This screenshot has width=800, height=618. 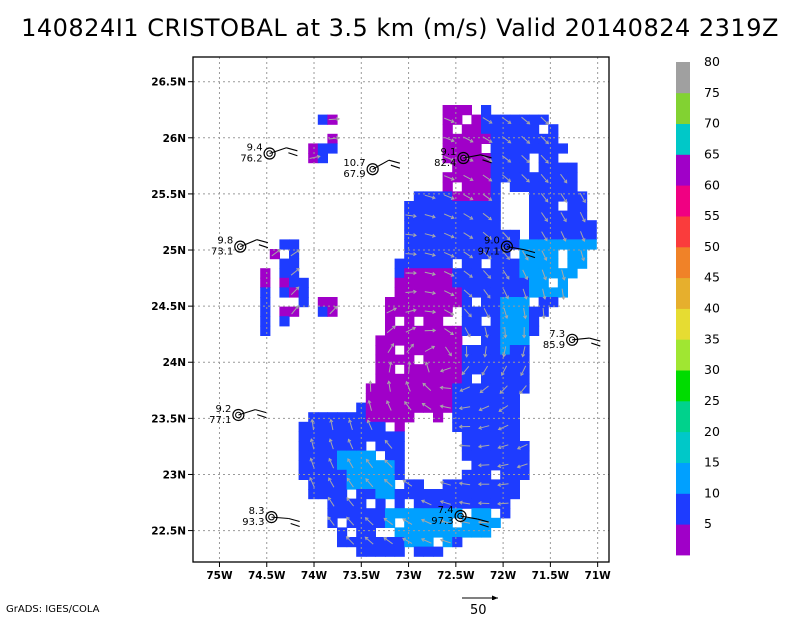 I want to click on colorbar: 5 10 15 20 25 30 35 40 45 50 55 60 65 70 75 80, so click(x=698, y=305).